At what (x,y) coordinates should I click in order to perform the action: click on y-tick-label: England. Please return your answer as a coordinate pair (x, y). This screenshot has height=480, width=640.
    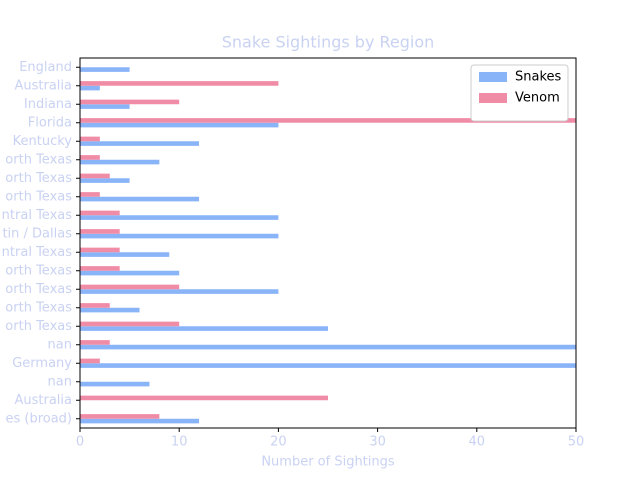
    Looking at the image, I should click on (45, 67).